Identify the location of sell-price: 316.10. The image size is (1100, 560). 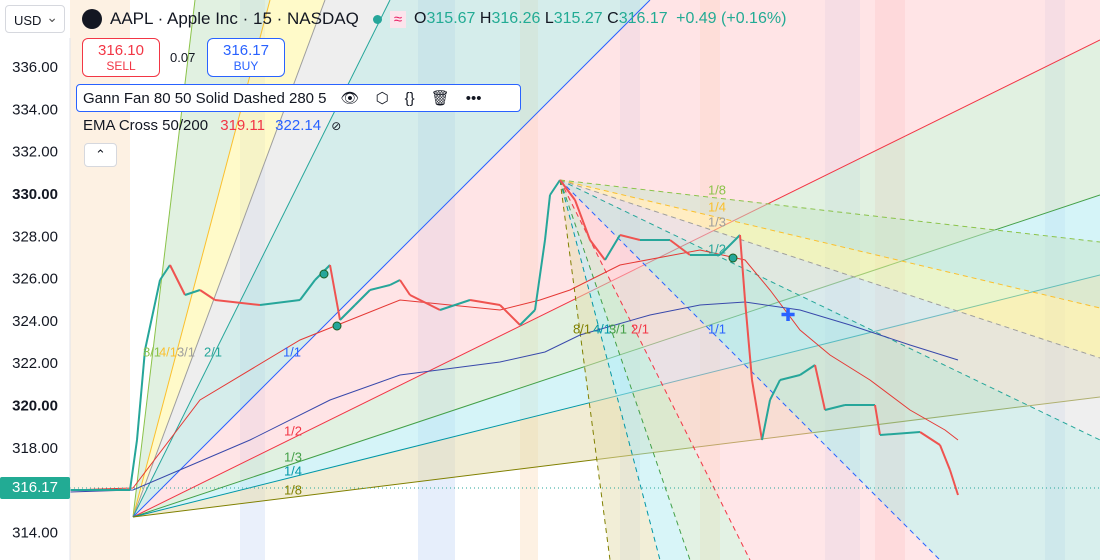
(121, 50).